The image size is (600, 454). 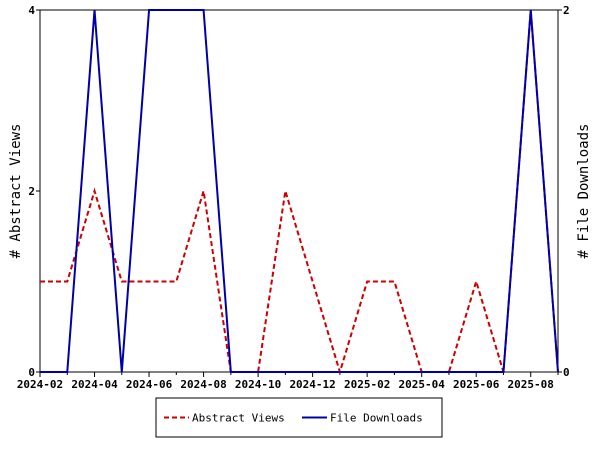 I want to click on x-tick-label: 2025-08, so click(x=531, y=384).